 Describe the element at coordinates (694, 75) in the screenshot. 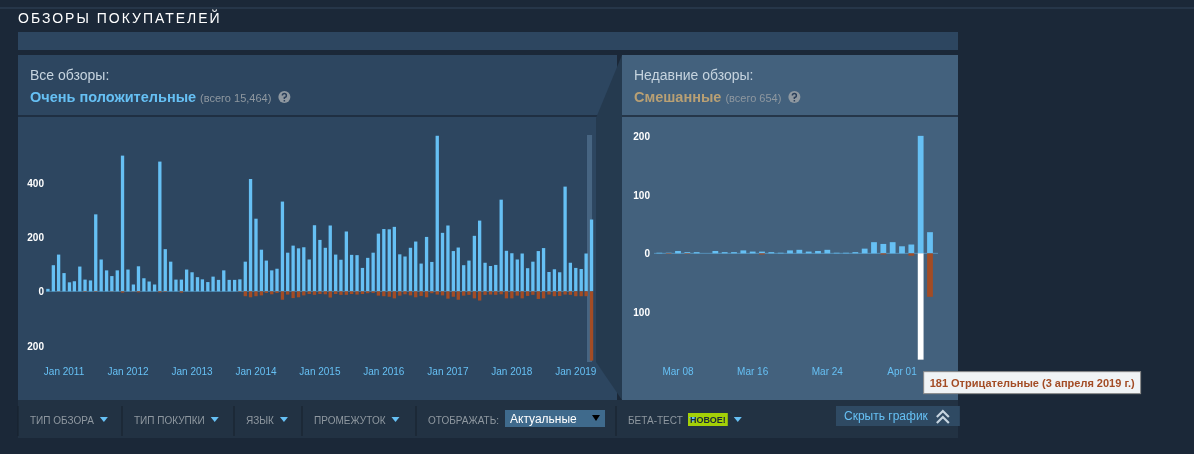

I see `chart-title: Недавние обзоры:` at that location.